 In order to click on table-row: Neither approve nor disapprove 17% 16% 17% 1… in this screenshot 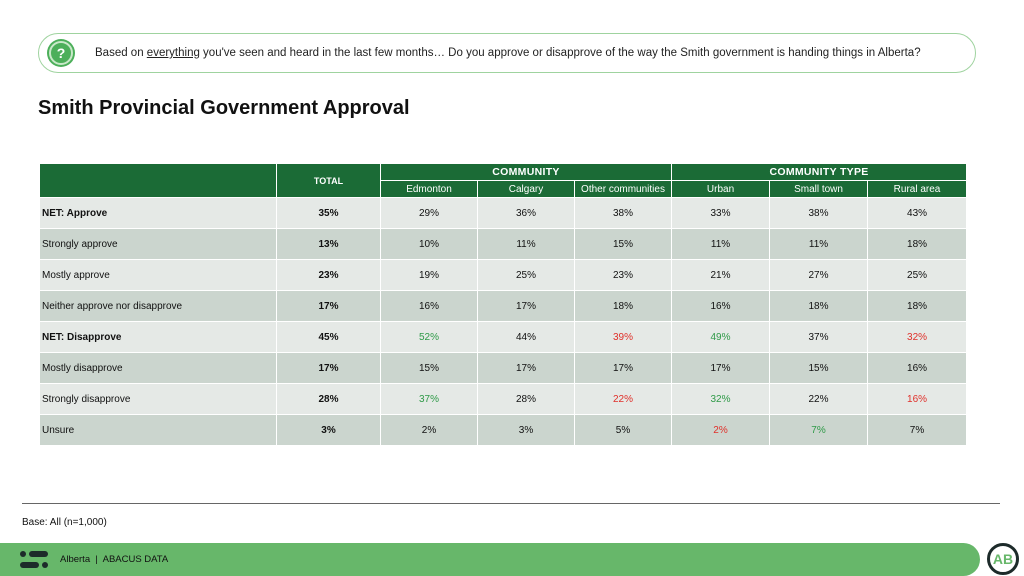, I will do `click(503, 306)`.